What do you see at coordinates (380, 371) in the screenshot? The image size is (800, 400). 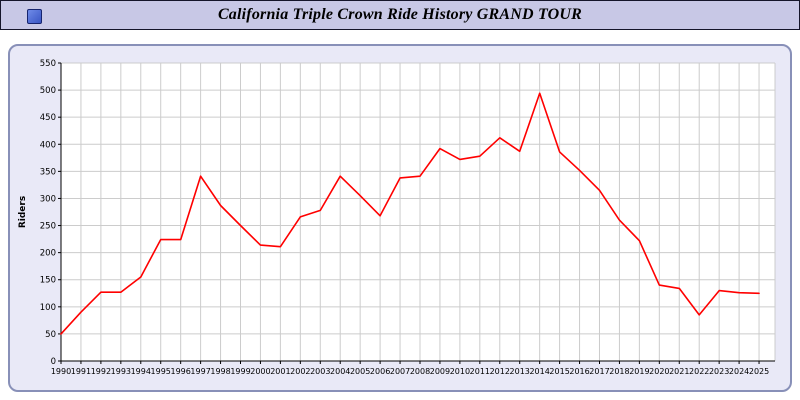 I see `svg-text: 2006` at bounding box center [380, 371].